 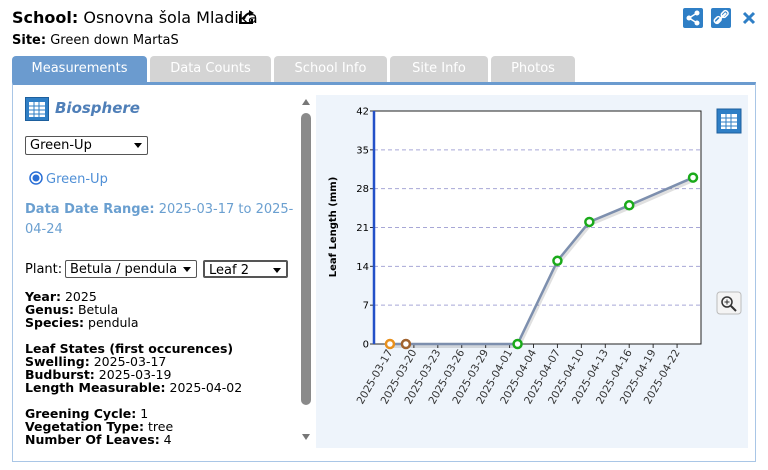 What do you see at coordinates (29, 40) in the screenshot?
I see `site-label: Site:` at bounding box center [29, 40].